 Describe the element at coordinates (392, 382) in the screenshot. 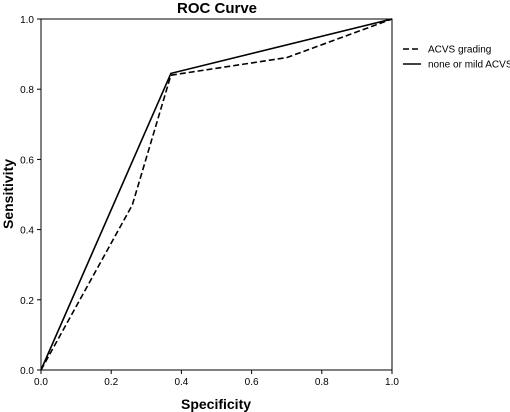

I see `x-tick-label: 1.0` at that location.